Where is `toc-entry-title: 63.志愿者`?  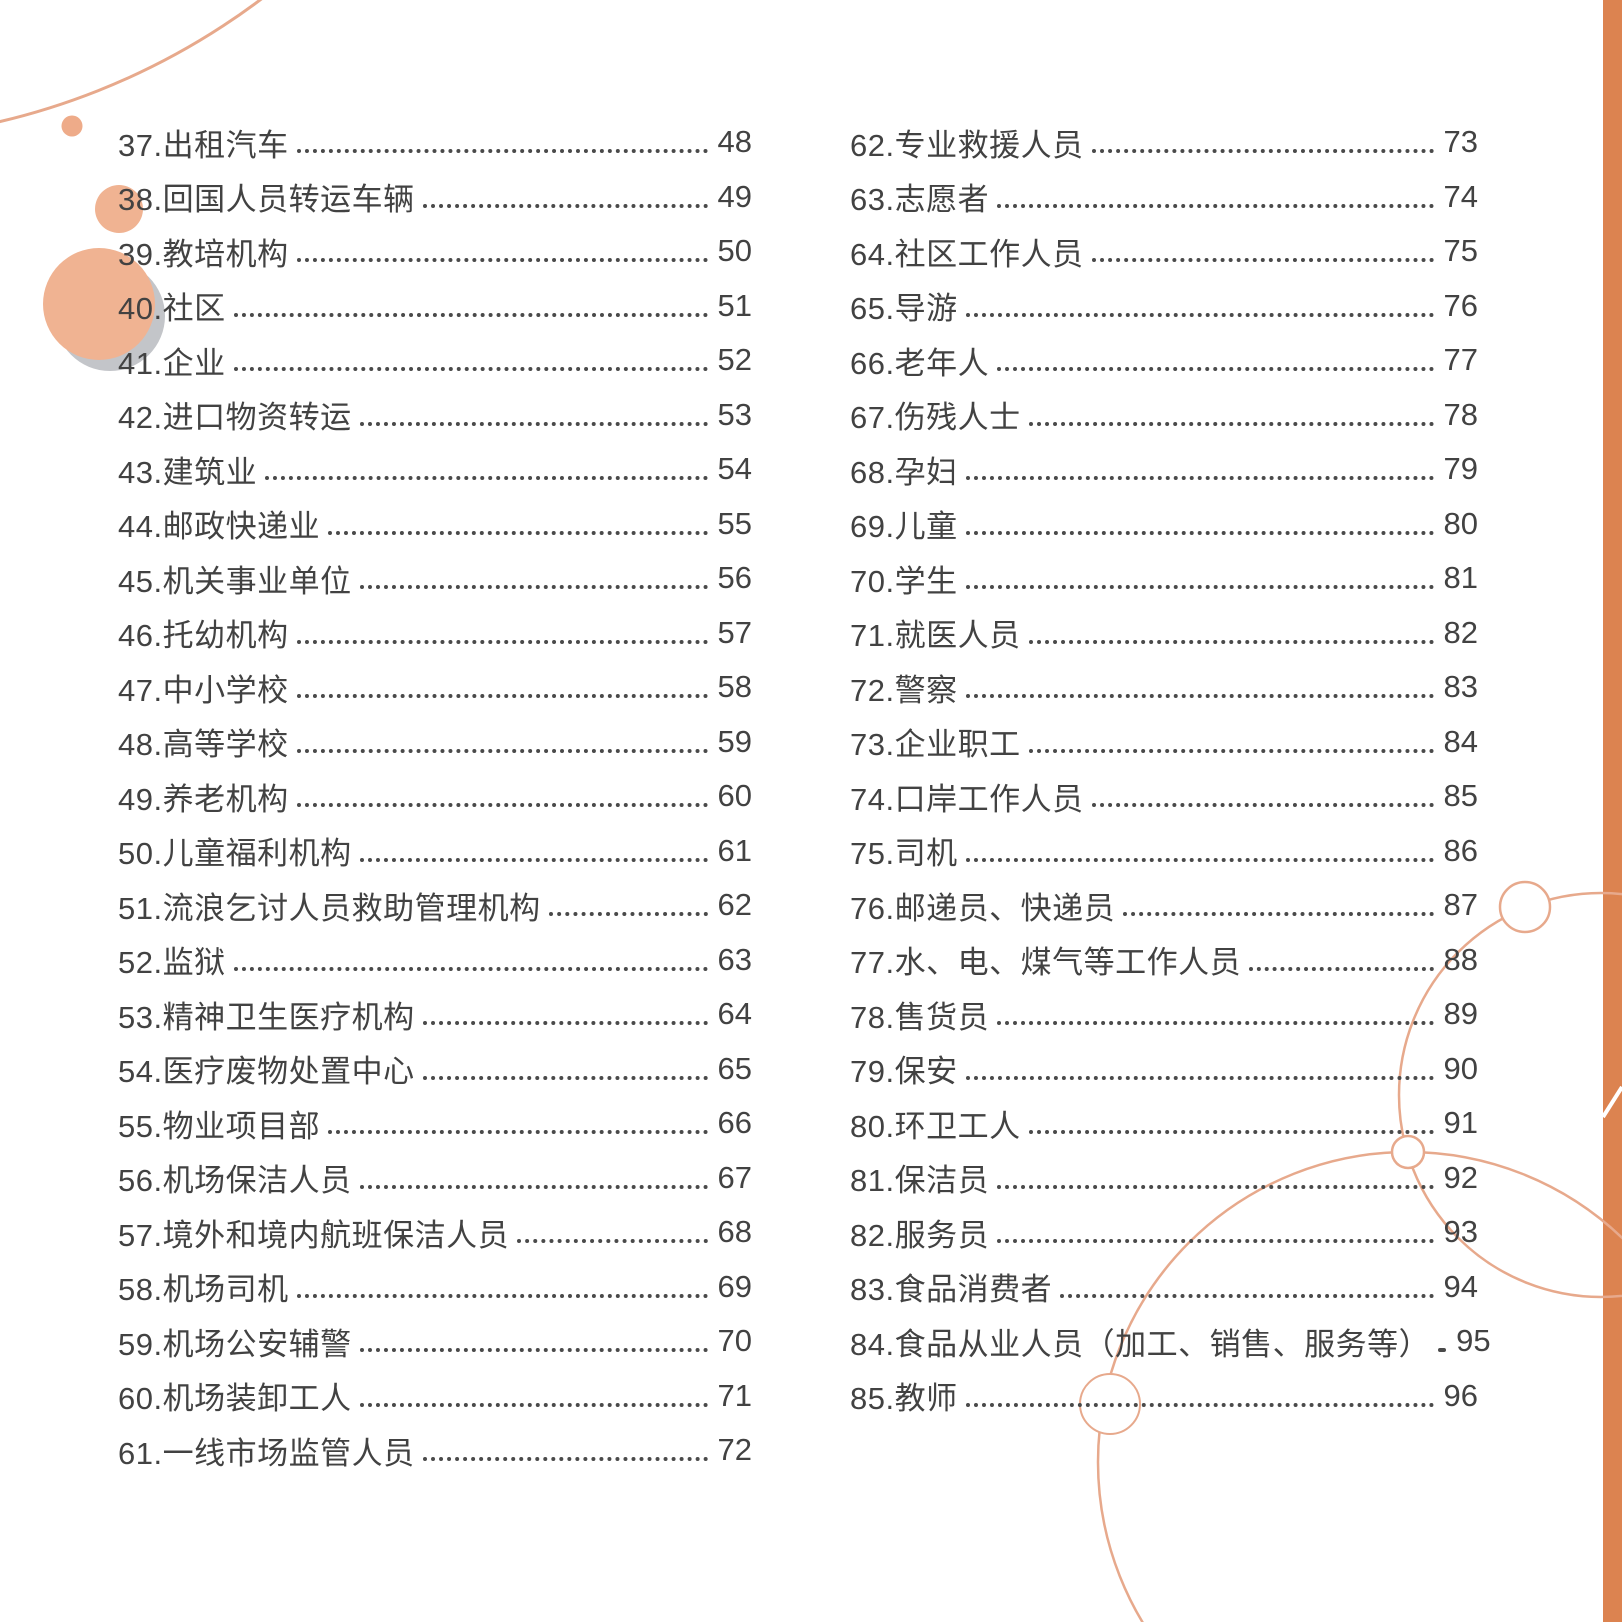
toc-entry-title: 63.志愿者 is located at coordinates (920, 200).